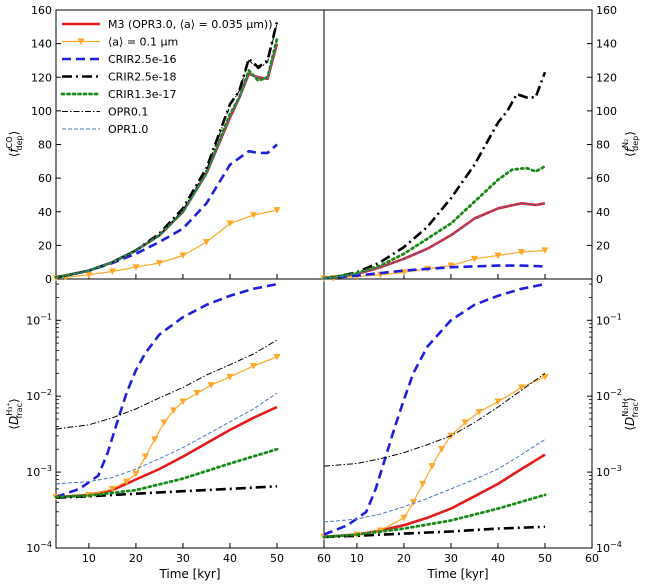 Image resolution: width=648 pixels, height=584 pixels. I want to click on series-line-bottom-right-OPR10, so click(434, 480).